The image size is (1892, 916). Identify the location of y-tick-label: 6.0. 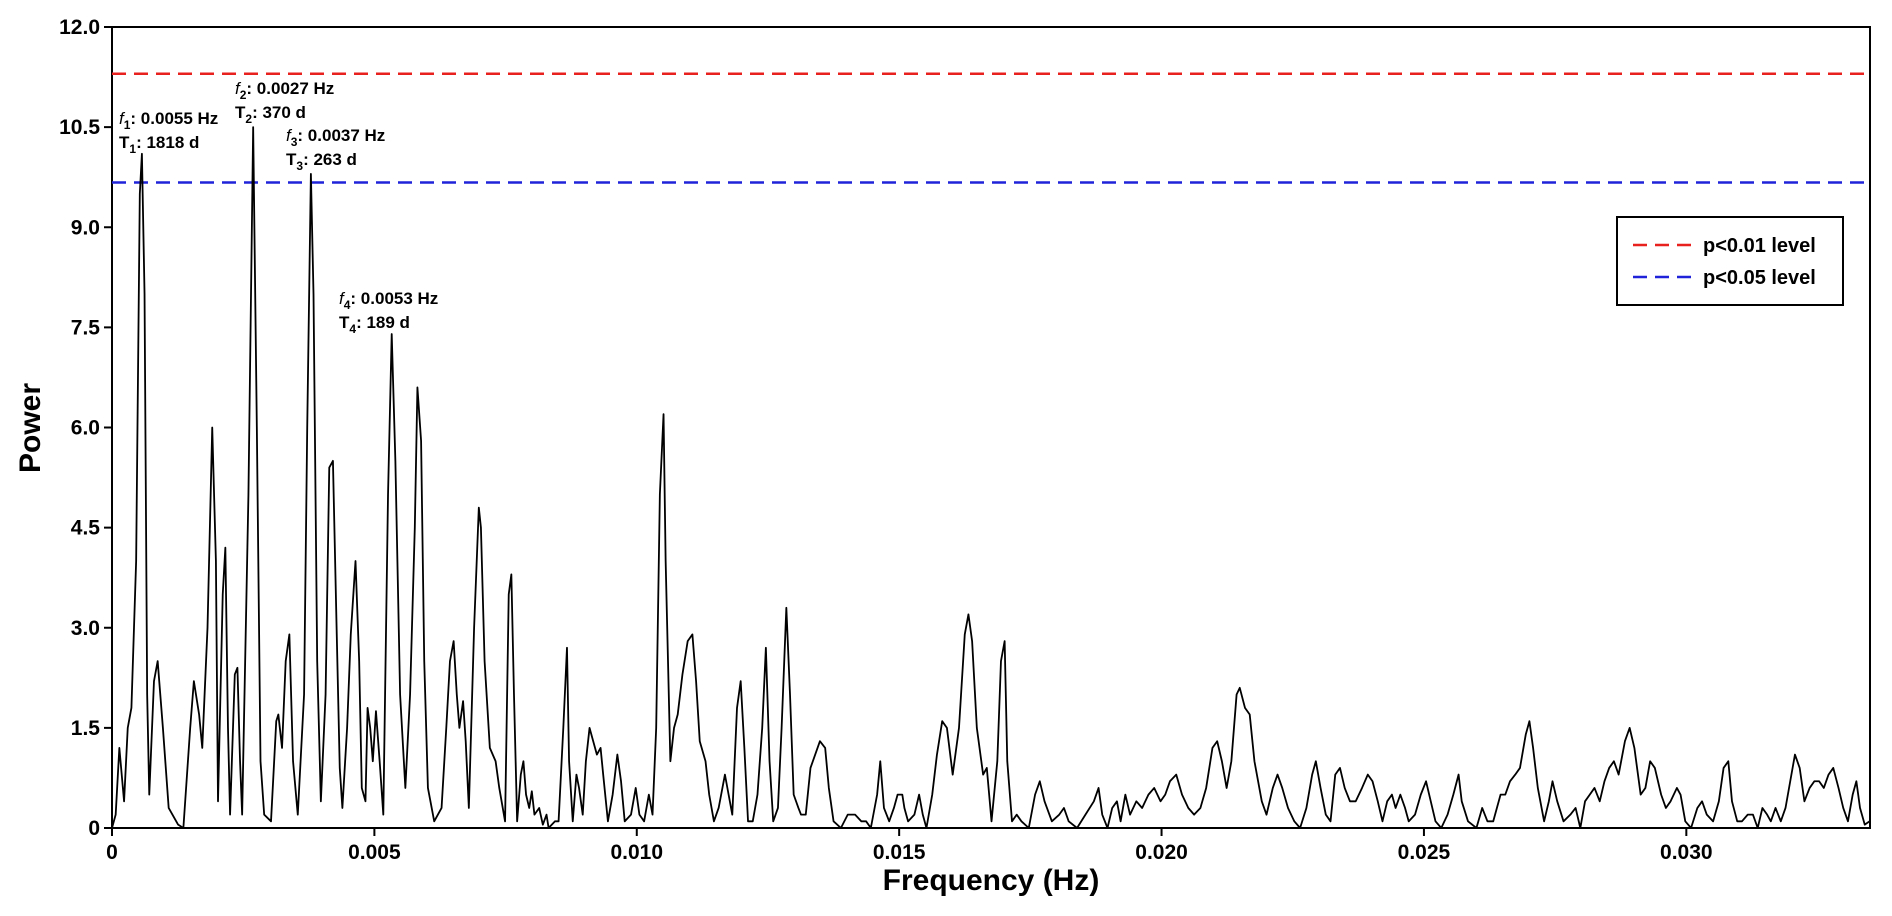
(85, 428).